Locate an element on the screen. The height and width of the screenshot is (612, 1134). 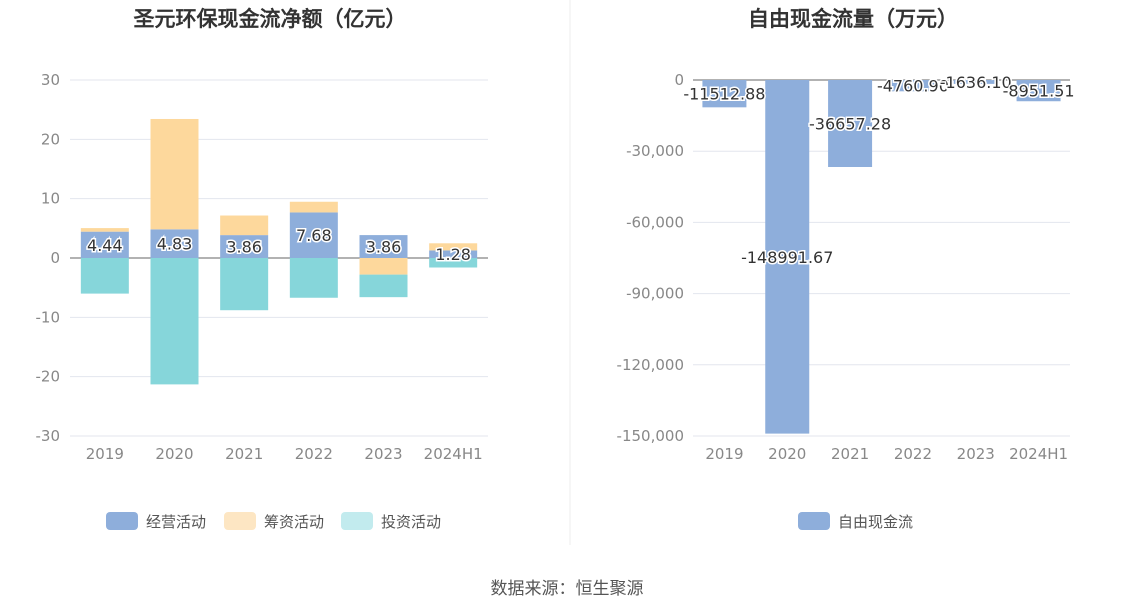
chart1-y-tick-label: -10 is located at coordinates (48, 317).